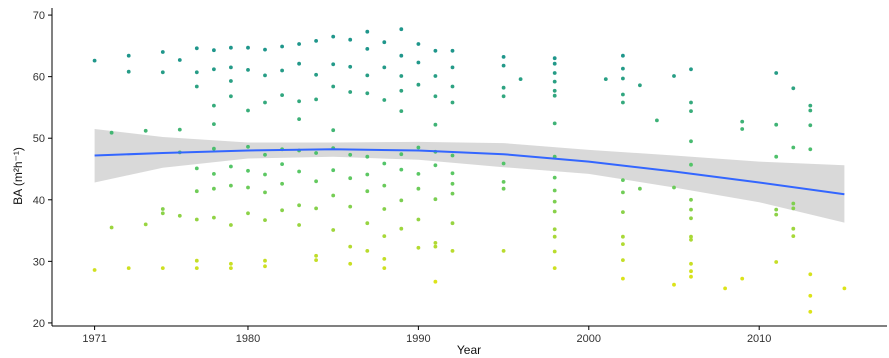 Image resolution: width=889 pixels, height=358 pixels. What do you see at coordinates (39, 201) in the screenshot?
I see `y-tick-label: 40` at bounding box center [39, 201].